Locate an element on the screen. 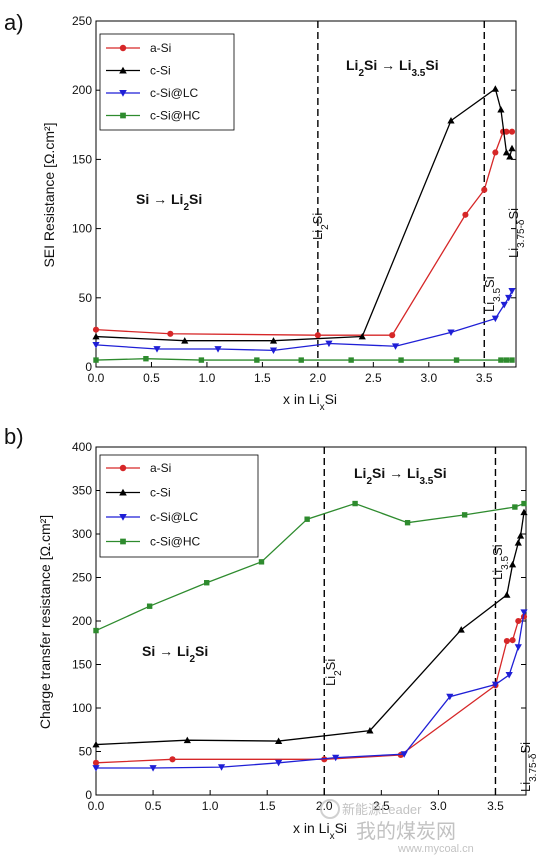  panel-a-label: a) is located at coordinates (14, 22).